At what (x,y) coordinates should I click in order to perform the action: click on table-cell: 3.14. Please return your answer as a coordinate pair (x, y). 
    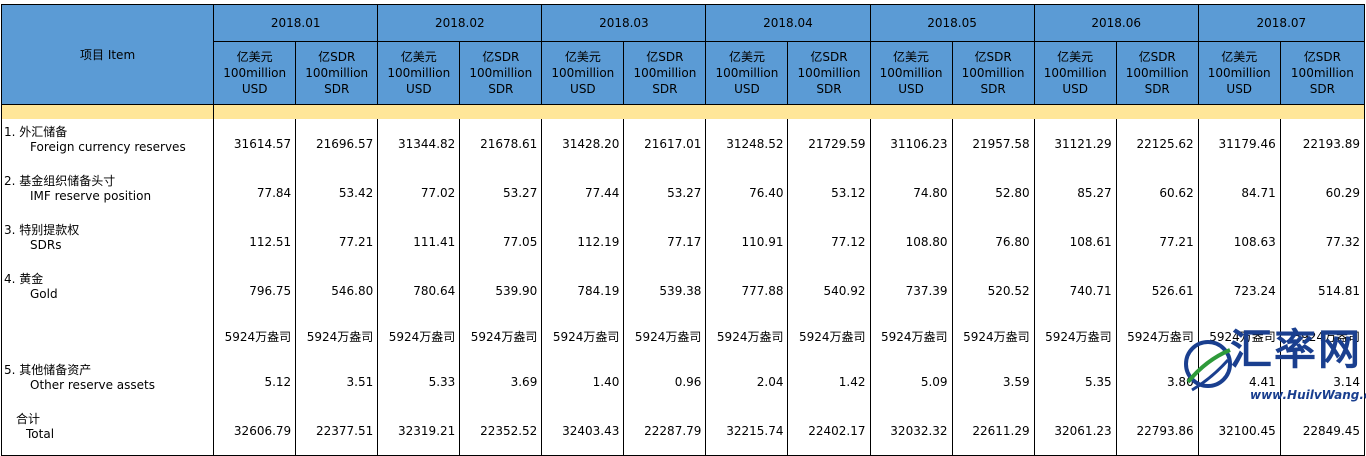
    Looking at the image, I should click on (1322, 381).